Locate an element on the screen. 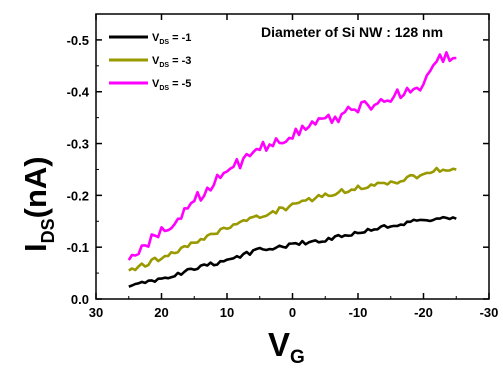 This screenshot has width=503, height=368. y-tick-label: -0.4 is located at coordinates (78, 92).